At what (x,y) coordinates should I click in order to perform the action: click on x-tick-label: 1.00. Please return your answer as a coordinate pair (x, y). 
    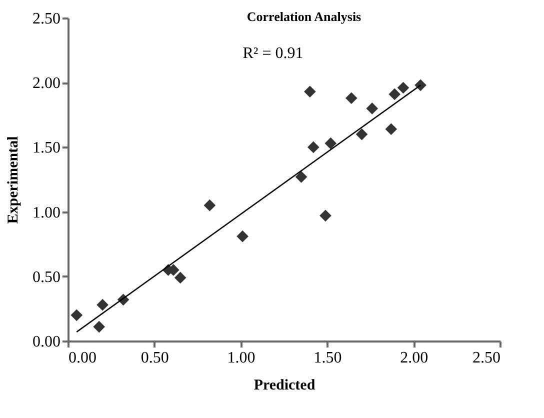
    Looking at the image, I should click on (241, 358).